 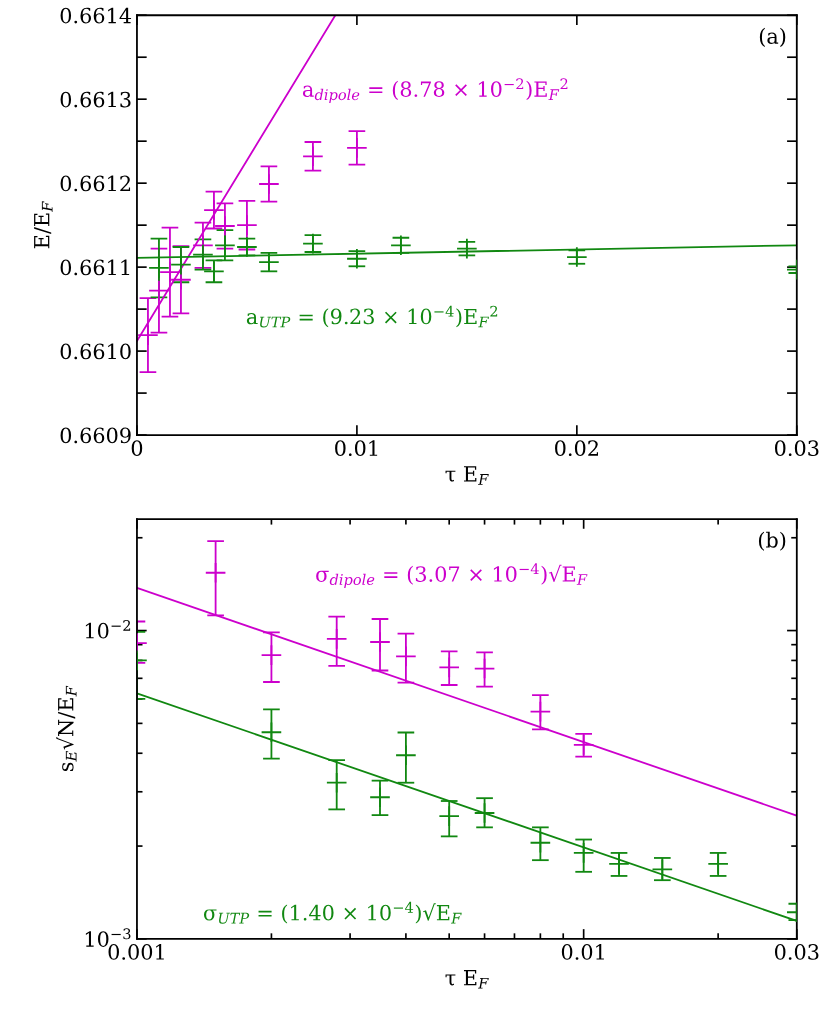 I want to click on y-tick-label: 0.6614, so click(x=96, y=15).